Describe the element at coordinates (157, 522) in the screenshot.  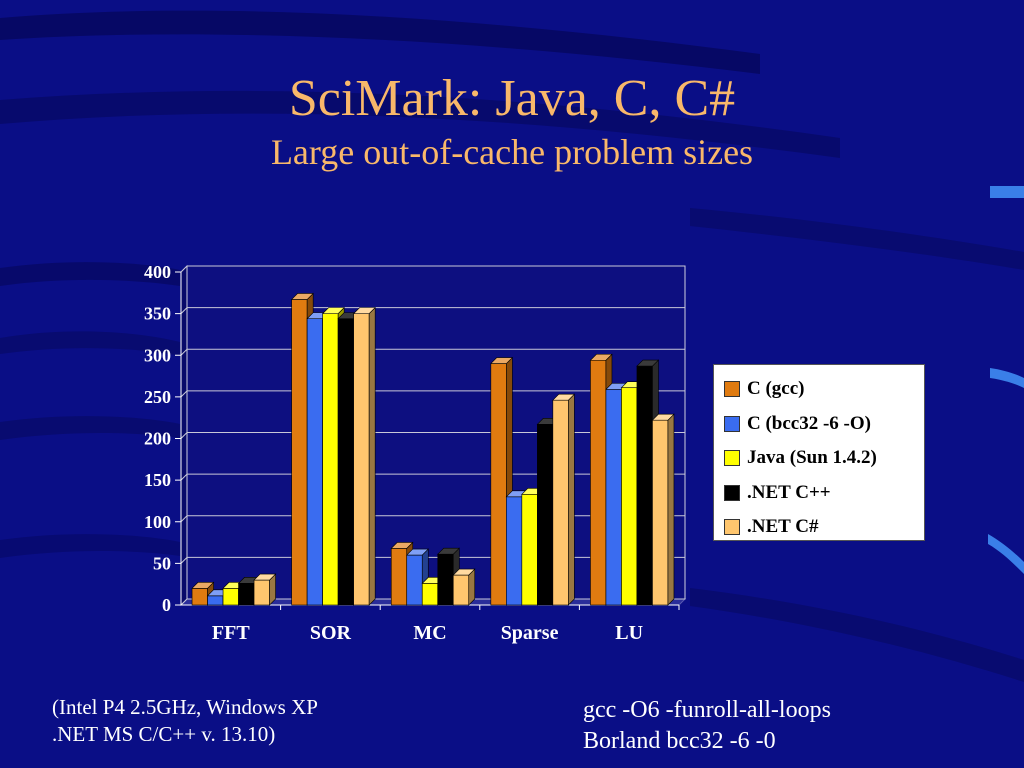
I see `y-tick-label: 100` at that location.